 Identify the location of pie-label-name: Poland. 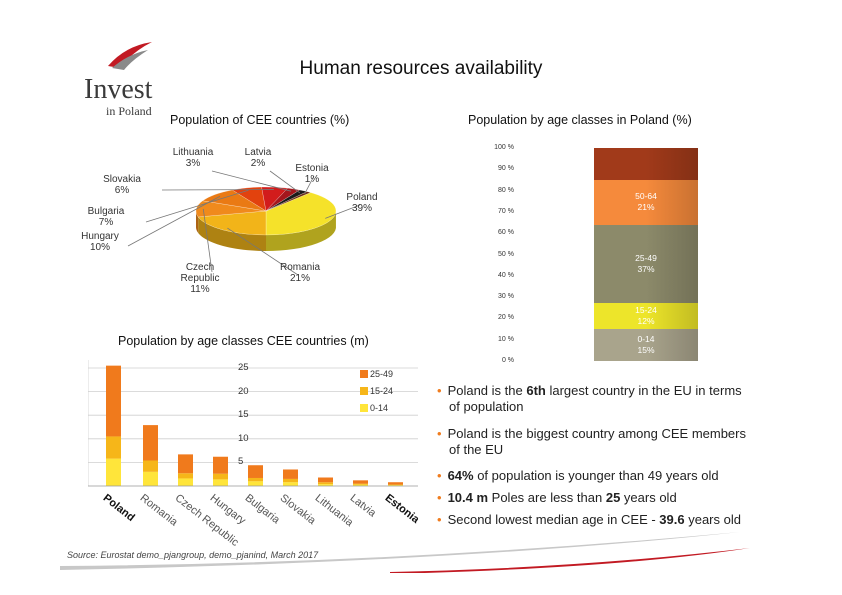
(362, 197).